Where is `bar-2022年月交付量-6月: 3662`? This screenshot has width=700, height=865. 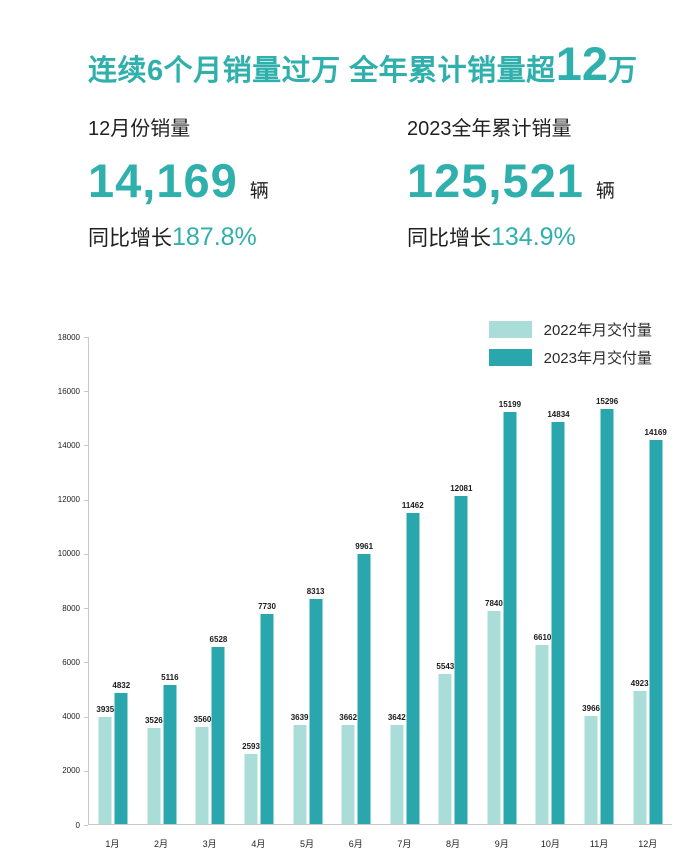
bar-2022年月交付量-6月: 3662 is located at coordinates (348, 768).